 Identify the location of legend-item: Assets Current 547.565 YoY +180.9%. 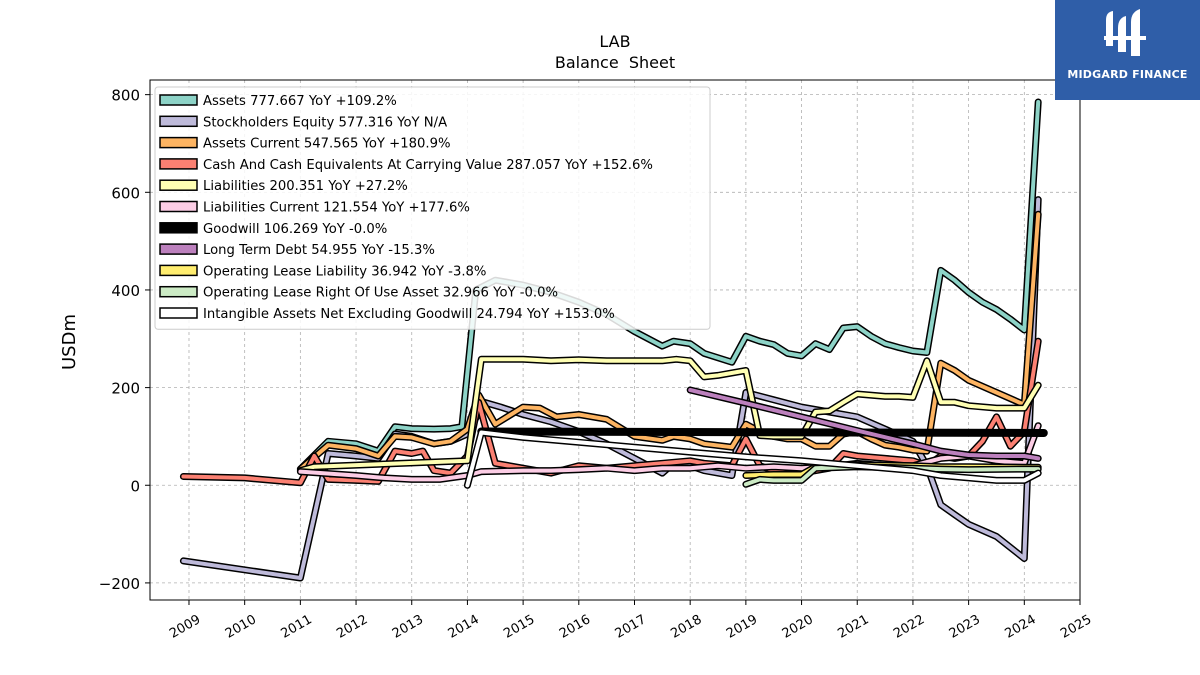
(305, 144).